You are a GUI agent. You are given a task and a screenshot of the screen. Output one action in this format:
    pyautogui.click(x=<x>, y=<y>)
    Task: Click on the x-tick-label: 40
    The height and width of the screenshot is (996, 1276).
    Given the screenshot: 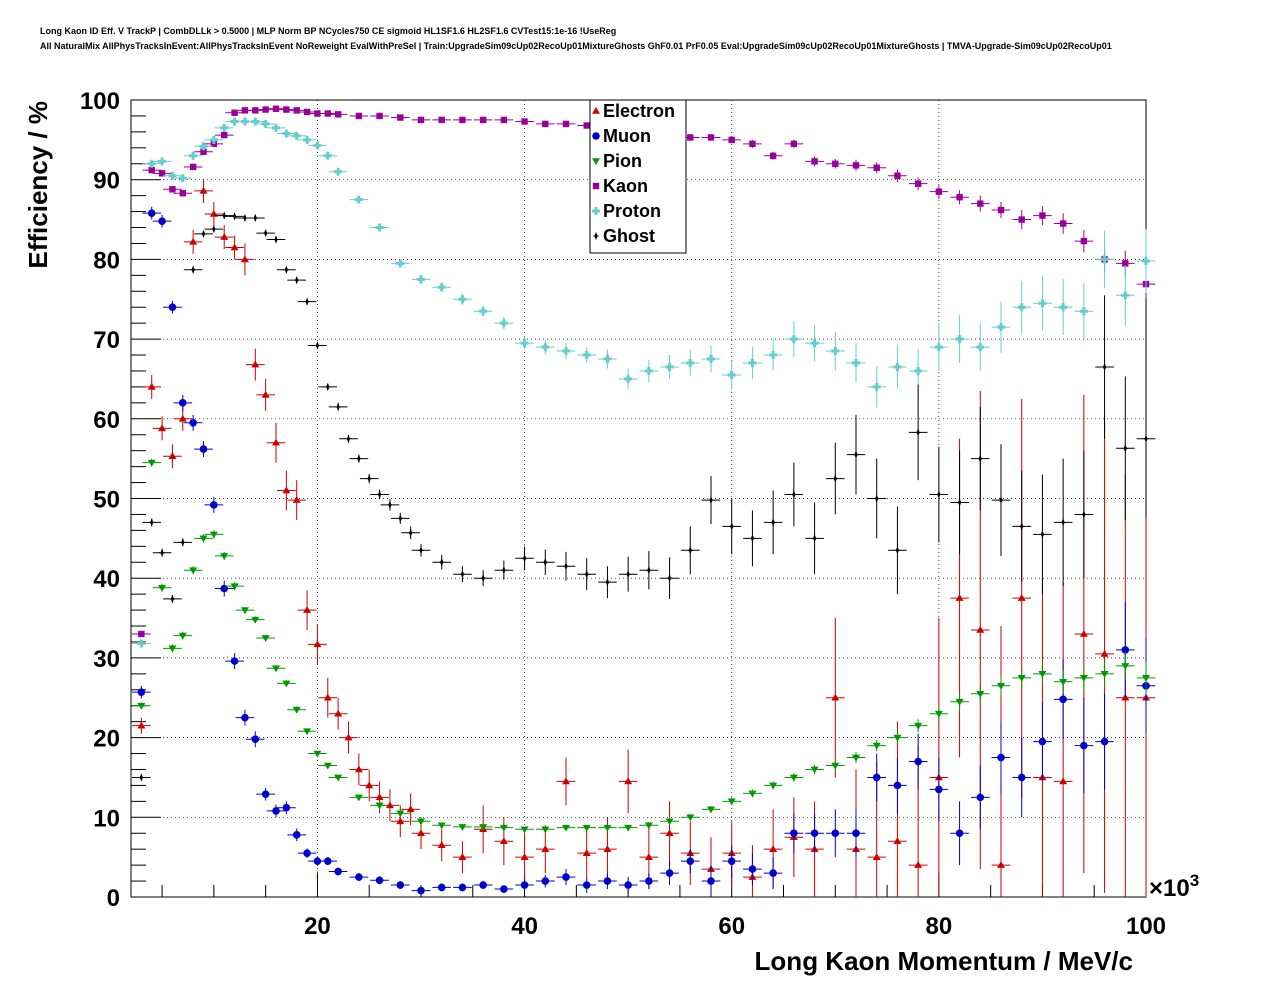 What is the action you would take?
    pyautogui.click(x=524, y=926)
    